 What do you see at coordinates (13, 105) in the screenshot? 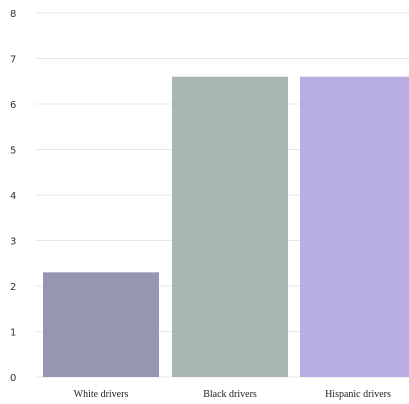
I see `y-tick-label: 6` at bounding box center [13, 105].